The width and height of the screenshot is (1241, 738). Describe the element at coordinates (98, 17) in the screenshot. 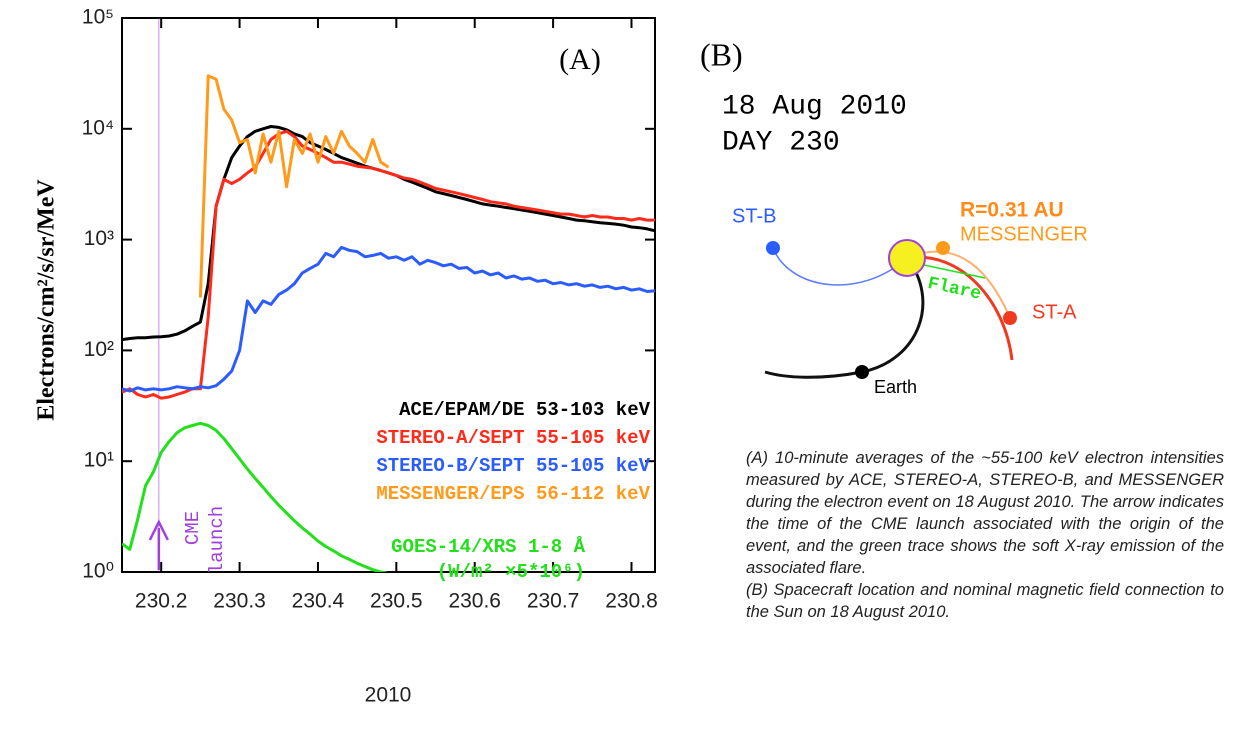

I see `y-tick-label: 10⁵` at that location.